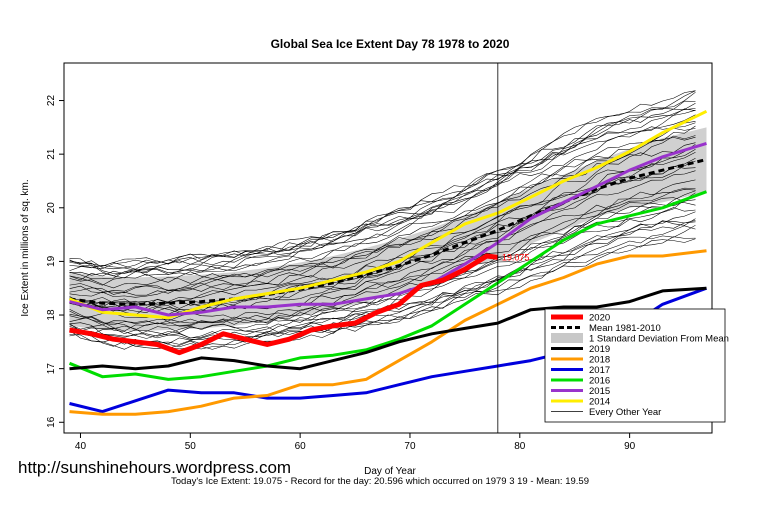 The width and height of the screenshot is (760, 506). Describe the element at coordinates (599, 360) in the screenshot. I see `legend-label: 2018` at that location.